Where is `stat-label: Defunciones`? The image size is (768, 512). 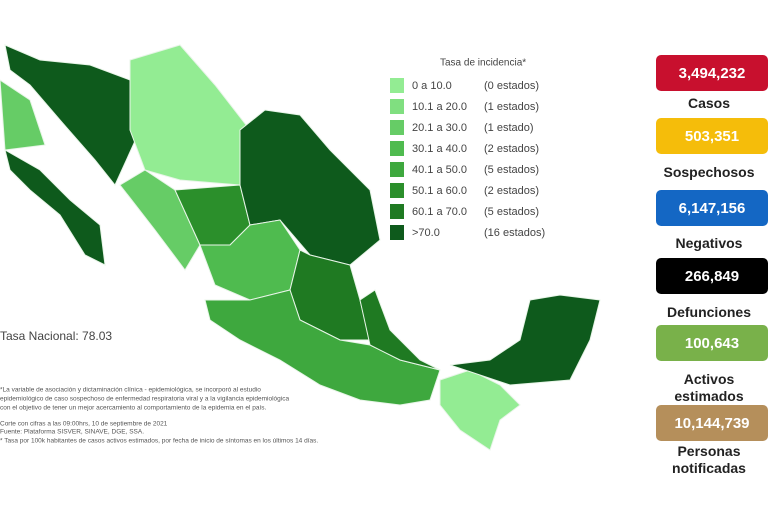
stat-label: Defunciones is located at coordinates (708, 312).